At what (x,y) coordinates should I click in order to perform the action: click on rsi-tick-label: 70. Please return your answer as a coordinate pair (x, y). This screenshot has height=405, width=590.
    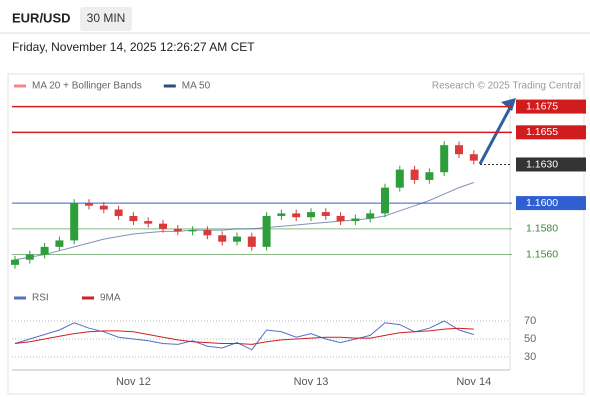
    Looking at the image, I should click on (530, 321).